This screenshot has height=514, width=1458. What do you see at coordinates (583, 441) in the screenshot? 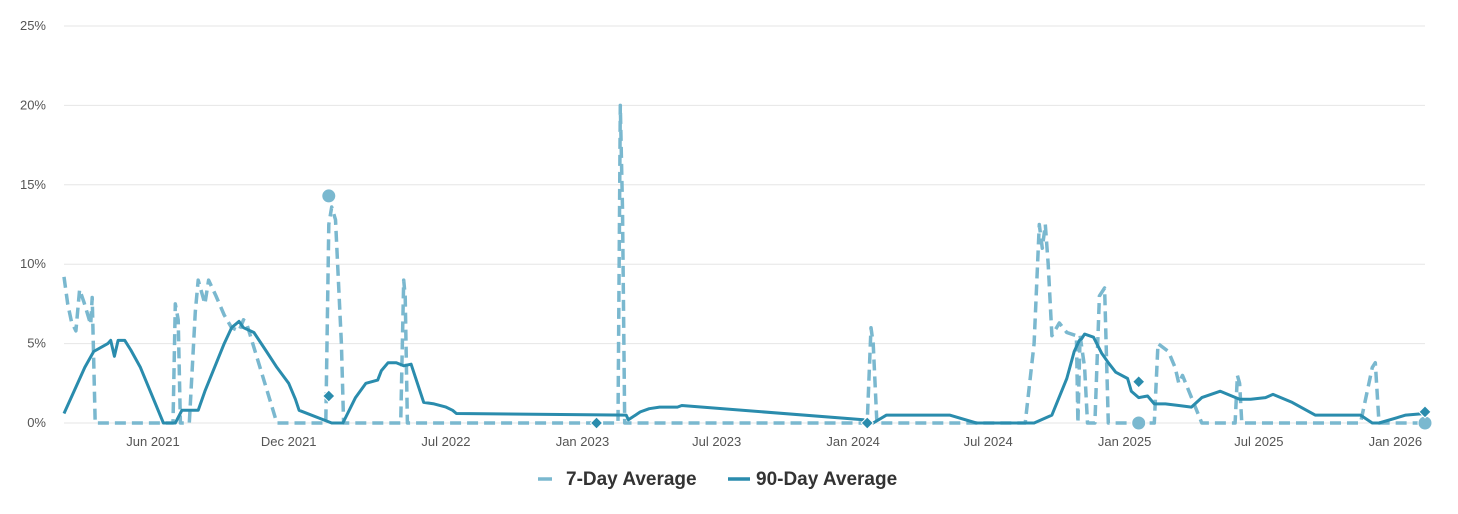
I see `x-tick-label: Jan 2023` at bounding box center [583, 441].